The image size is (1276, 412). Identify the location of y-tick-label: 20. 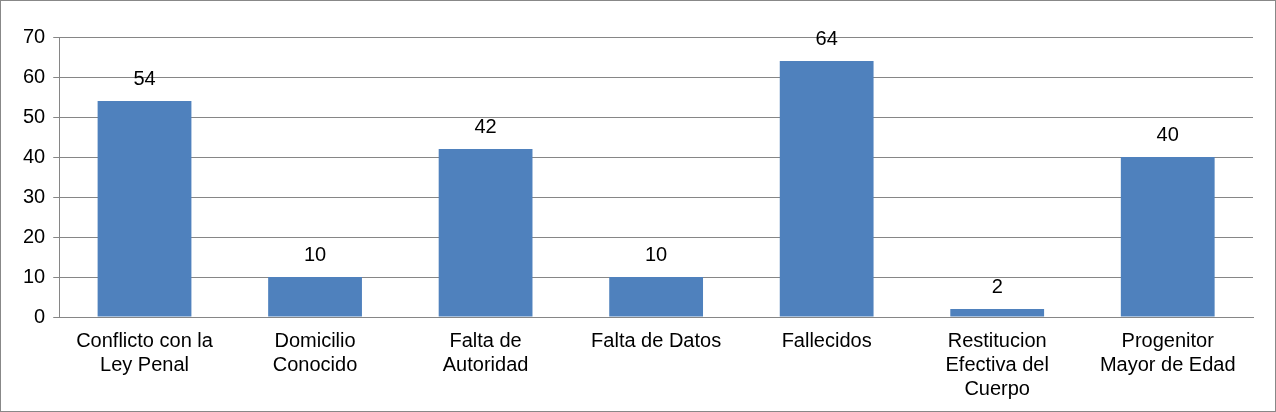
(34, 235).